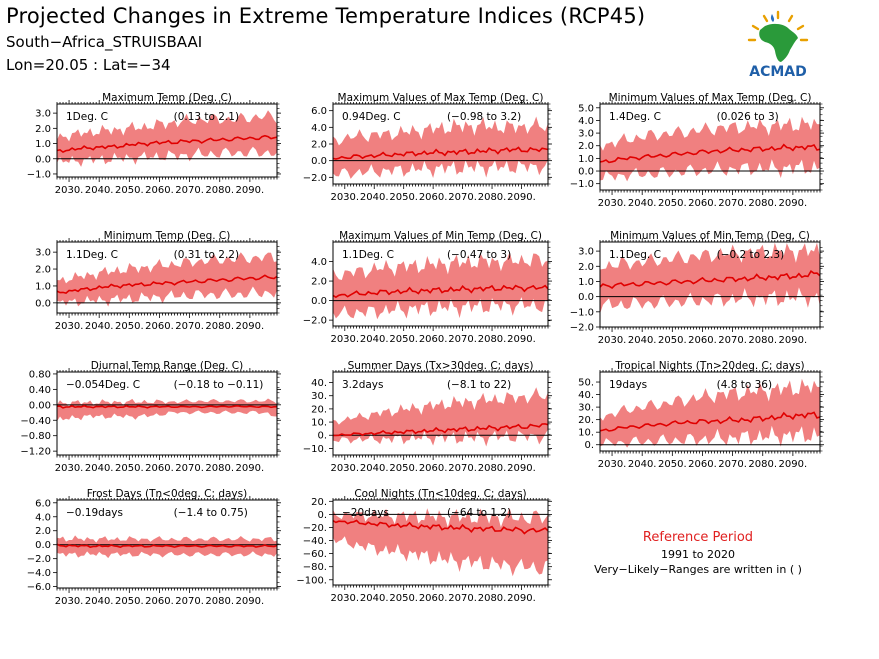 The height and width of the screenshot is (659, 879). I want to click on y-tick-label: −6.0, so click(39, 587).